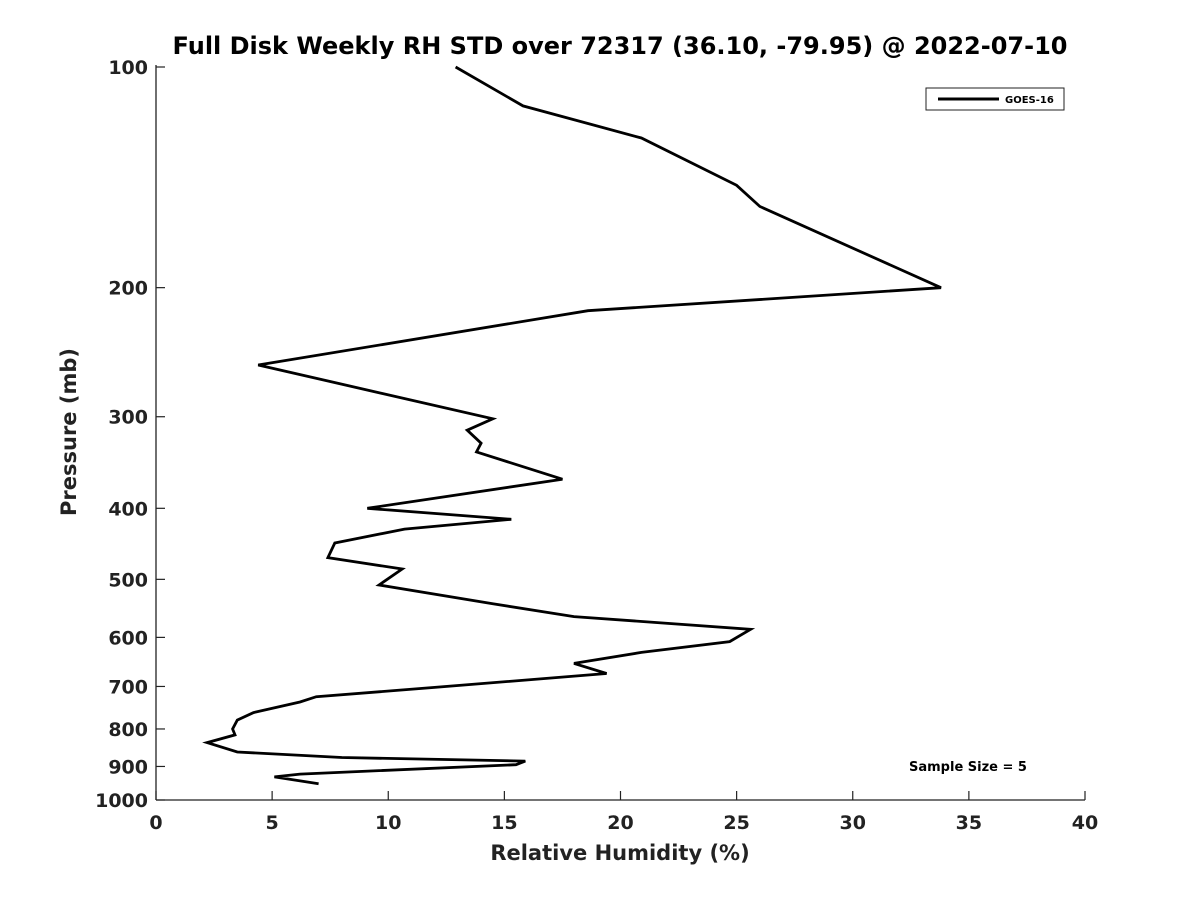  I want to click on y-axis-ticks: 100 200 300 400 500 600 700 800 900 1000, so click(130, 434).